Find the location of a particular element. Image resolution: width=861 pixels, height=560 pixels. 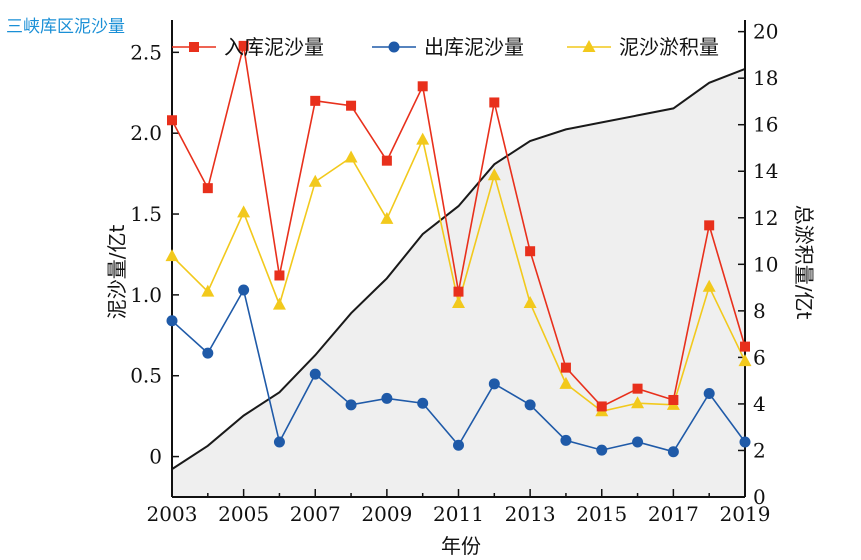

y-tick-label: 0.5 is located at coordinates (146, 376).